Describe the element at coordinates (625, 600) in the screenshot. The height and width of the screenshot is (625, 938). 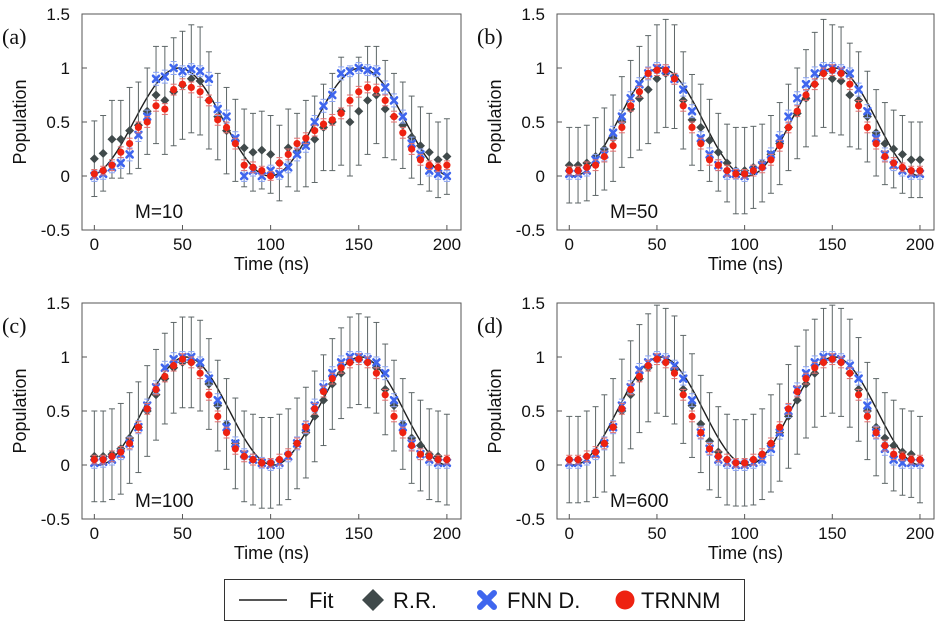
I see `legend-circle-swatch` at that location.